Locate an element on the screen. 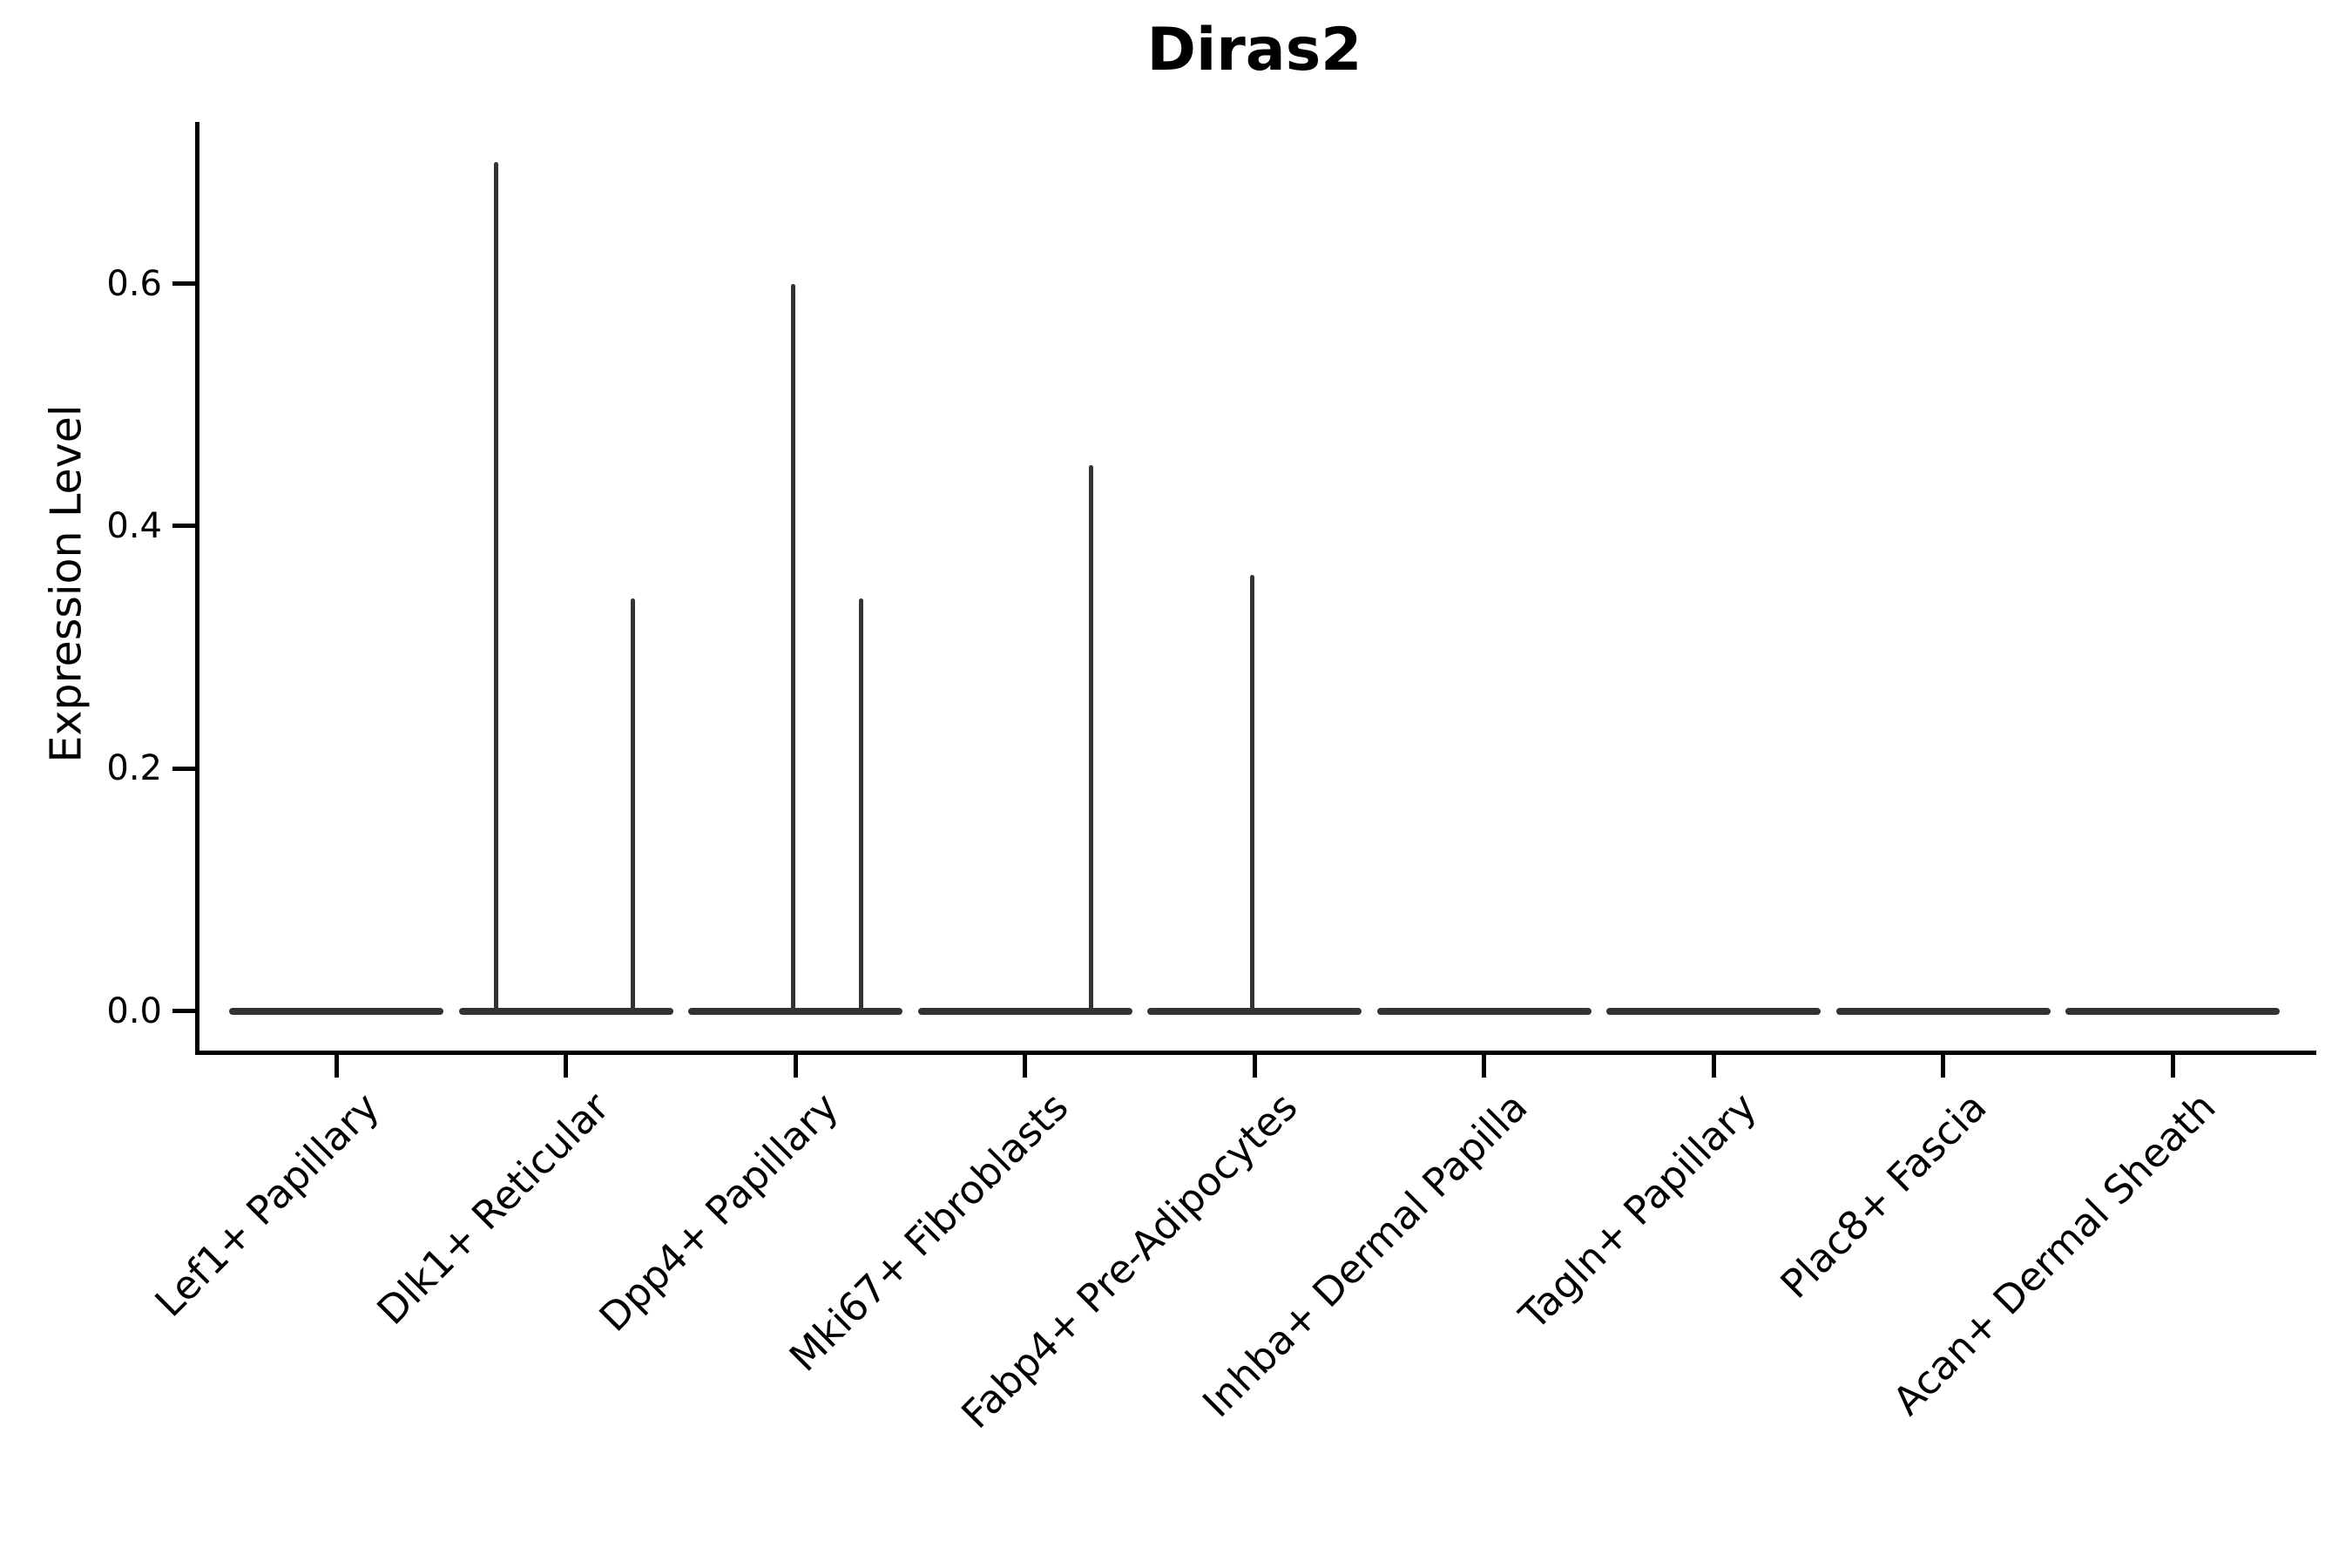 Image resolution: width=2352 pixels, height=1568 pixels. y-tick-label: 0.2 is located at coordinates (134, 768).